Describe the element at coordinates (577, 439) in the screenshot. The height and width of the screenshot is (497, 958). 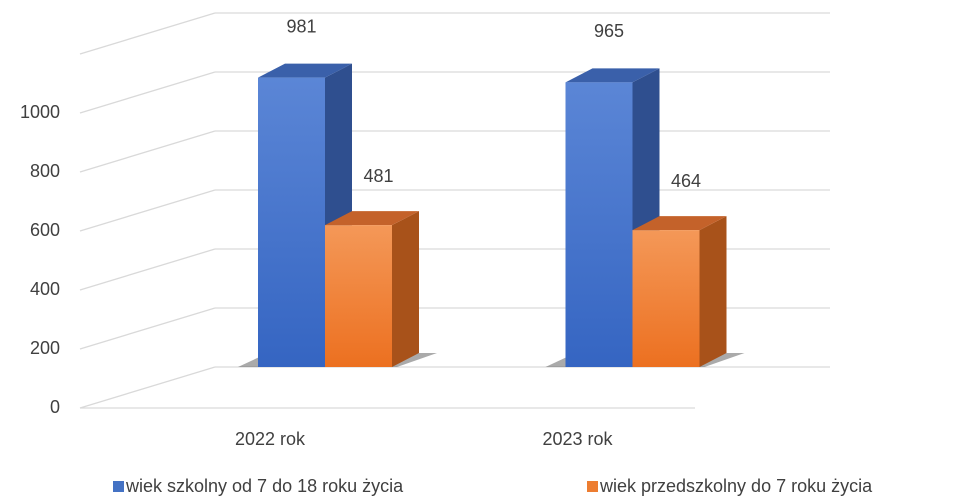
I see `x-tick-label: 2023 rok` at that location.